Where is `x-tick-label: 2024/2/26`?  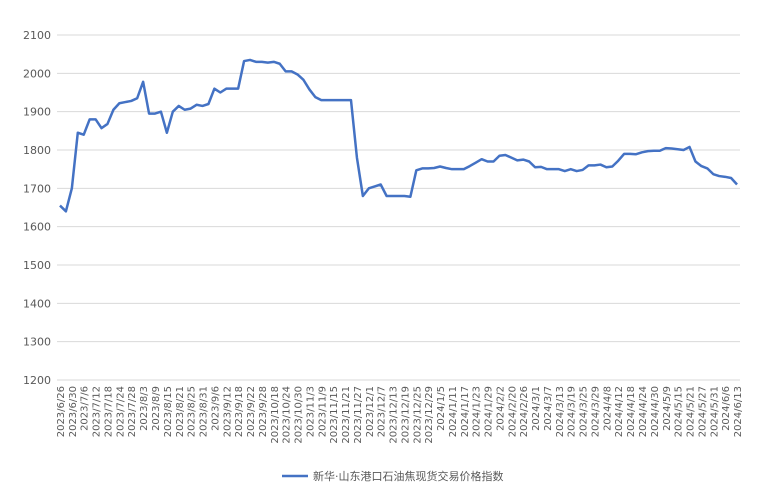 x-tick-label: 2024/2/26 is located at coordinates (524, 411).